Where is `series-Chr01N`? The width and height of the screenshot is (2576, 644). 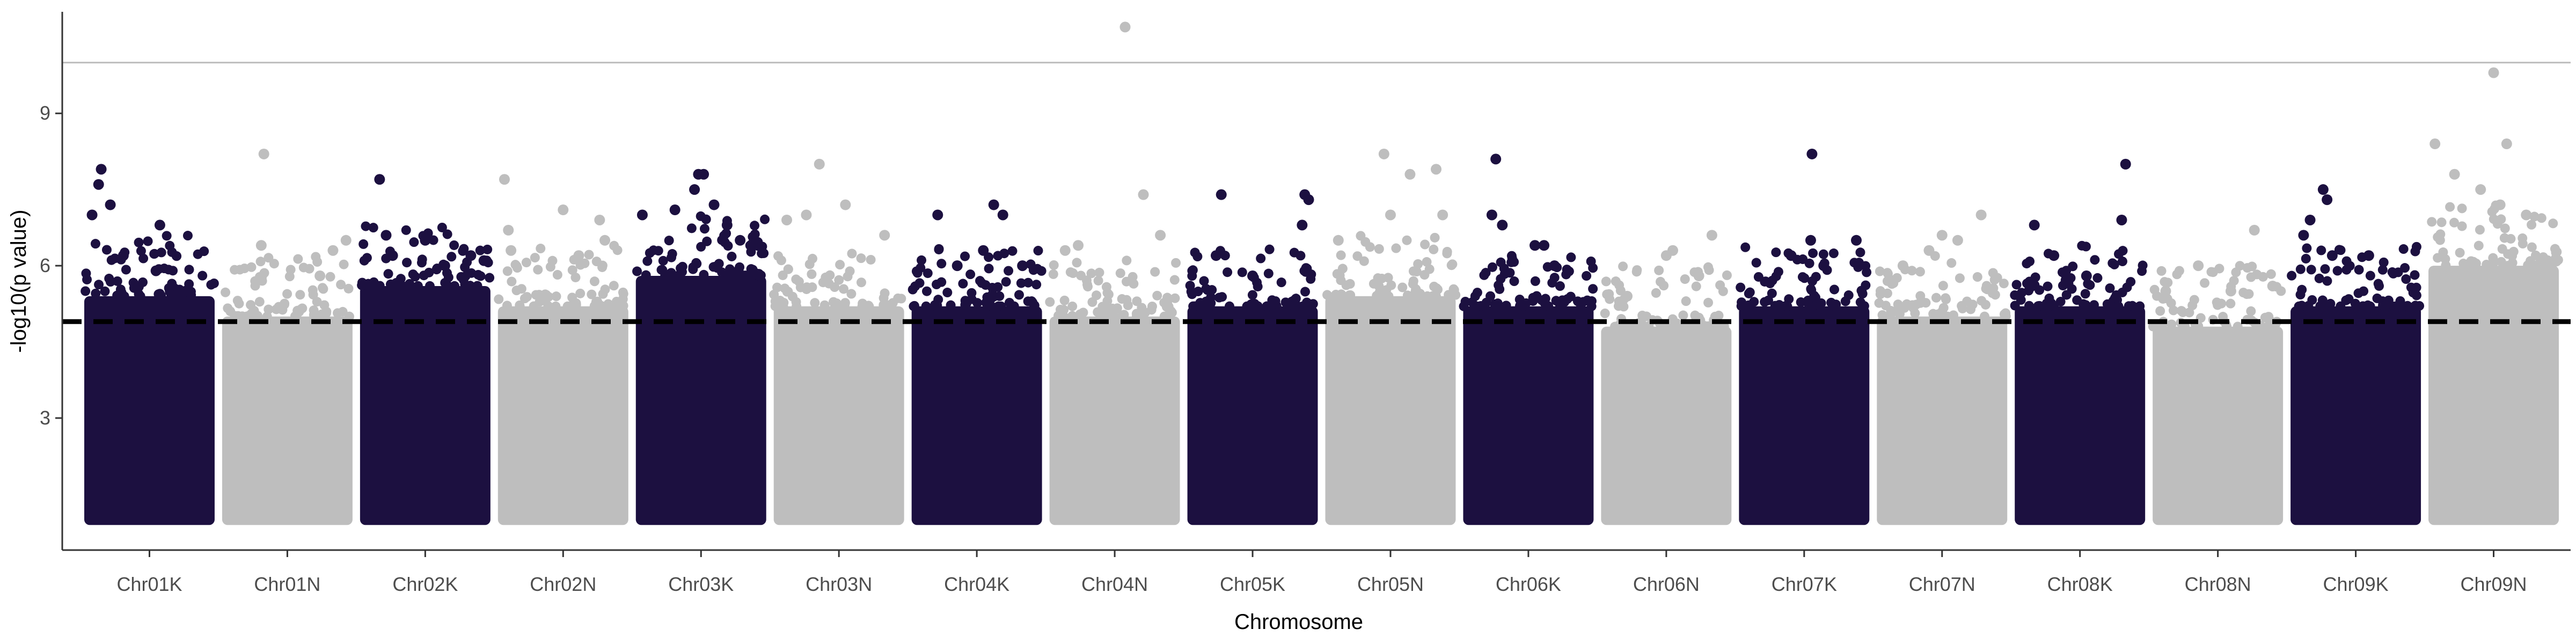
series-Chr01N is located at coordinates (287, 336).